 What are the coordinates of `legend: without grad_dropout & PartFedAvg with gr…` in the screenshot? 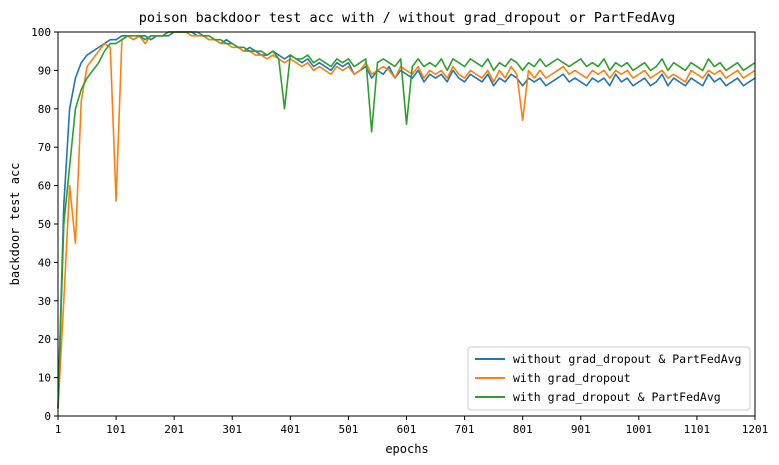 It's located at (609, 378).